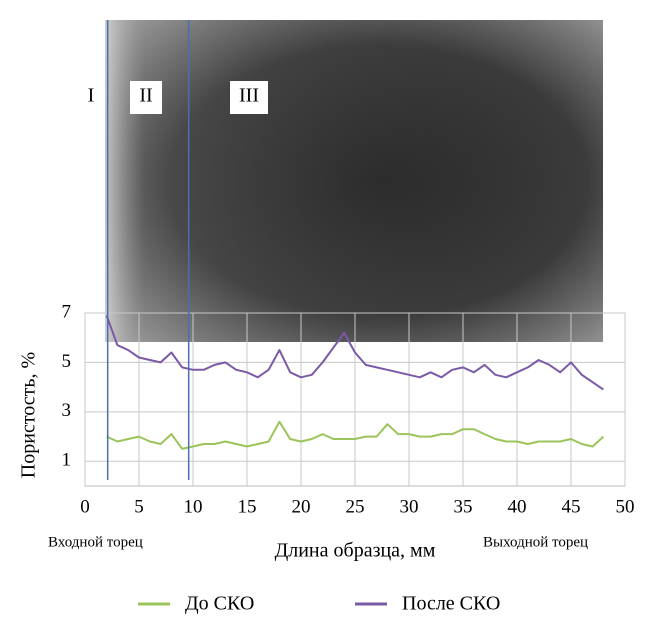 The width and height of the screenshot is (645, 631). I want to click on x-tick-label: 30, so click(409, 506).